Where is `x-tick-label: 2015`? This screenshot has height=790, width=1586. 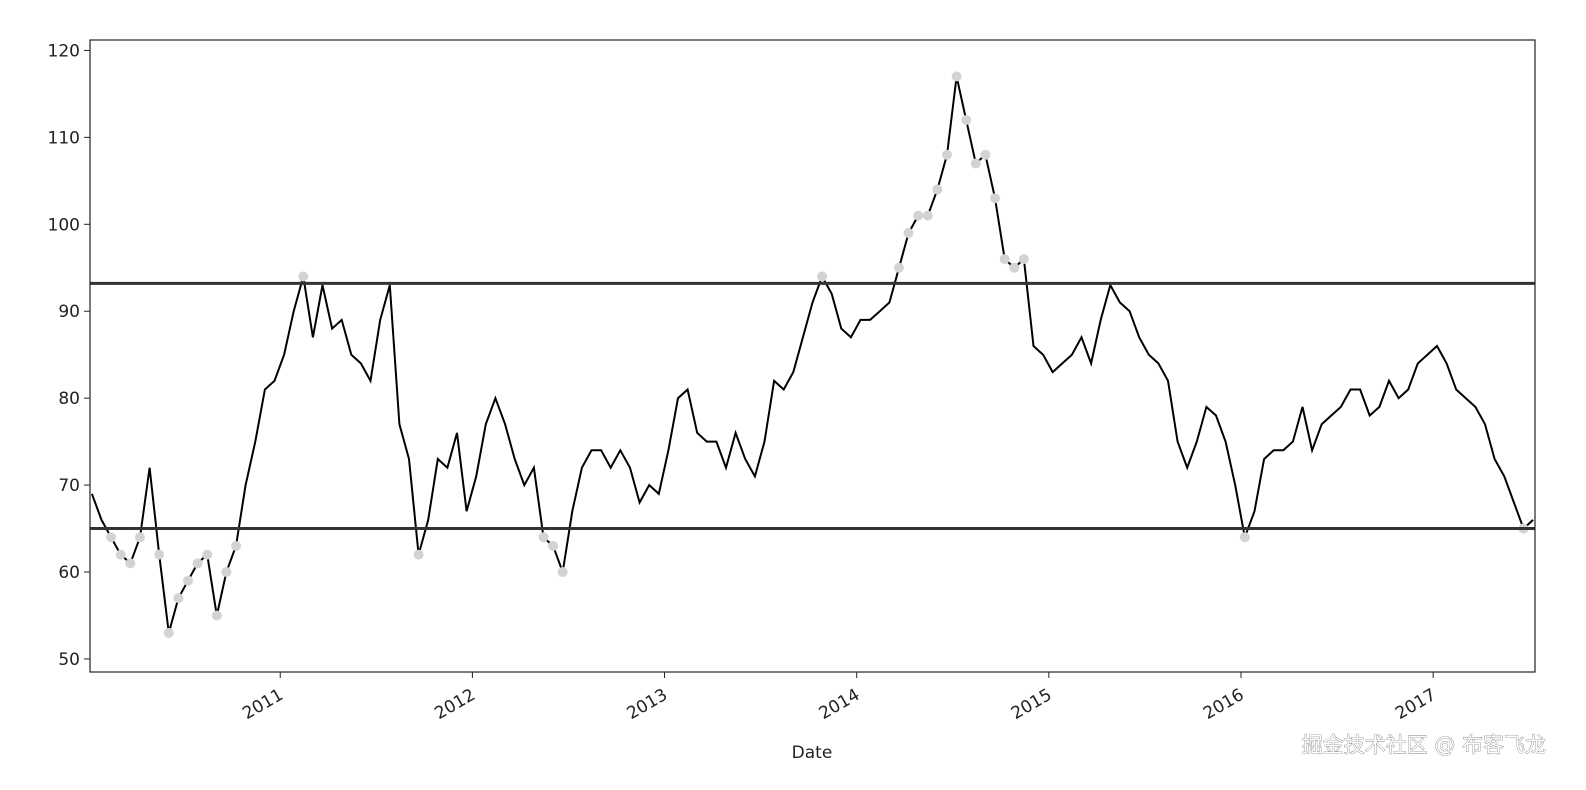
x-tick-label: 2015 is located at coordinates (1031, 704).